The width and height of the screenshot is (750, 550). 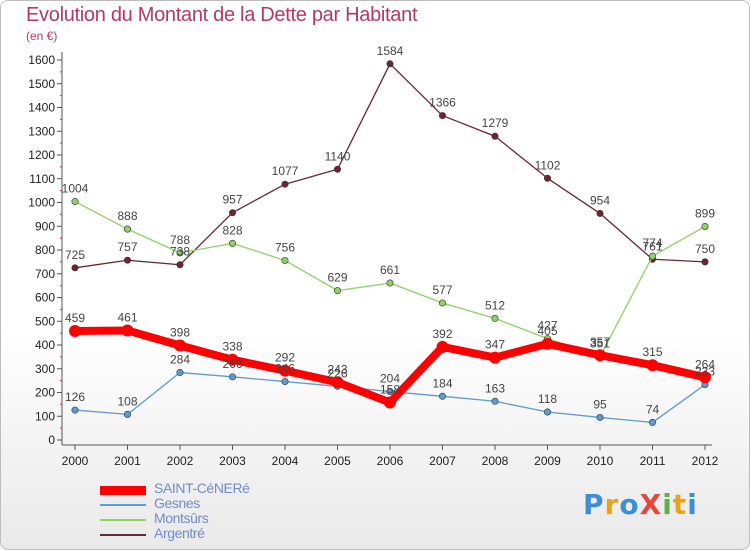 What do you see at coordinates (285, 358) in the screenshot?
I see `data-label-saint-c-ner-: 292` at bounding box center [285, 358].